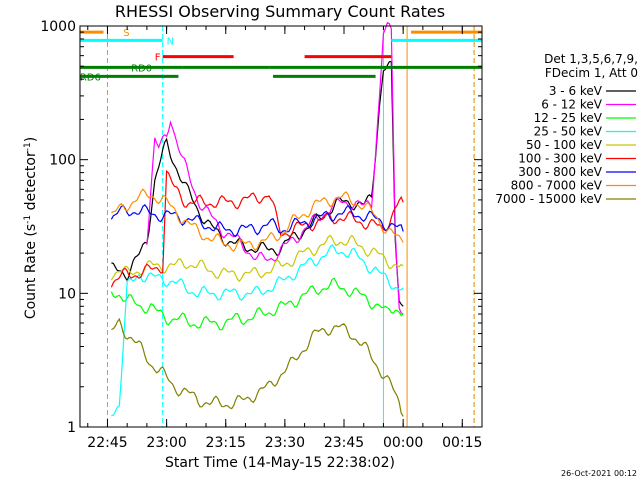  What do you see at coordinates (31, 271) in the screenshot?
I see `y-axis-label-main: Count Rate (s` at bounding box center [31, 271].